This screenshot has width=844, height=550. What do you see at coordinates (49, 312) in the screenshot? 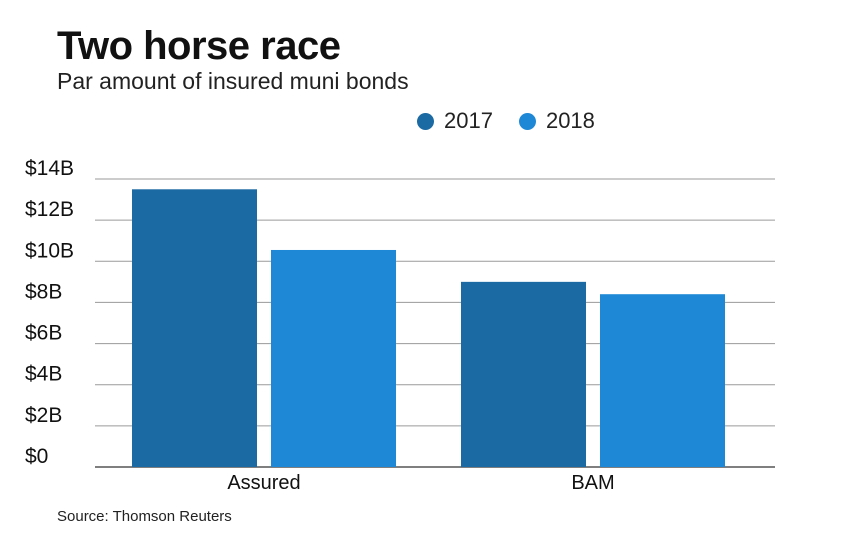
I see `y-axis-labels: $0 $2B $4B $6B $8B $10B $12B $14B` at bounding box center [49, 312].